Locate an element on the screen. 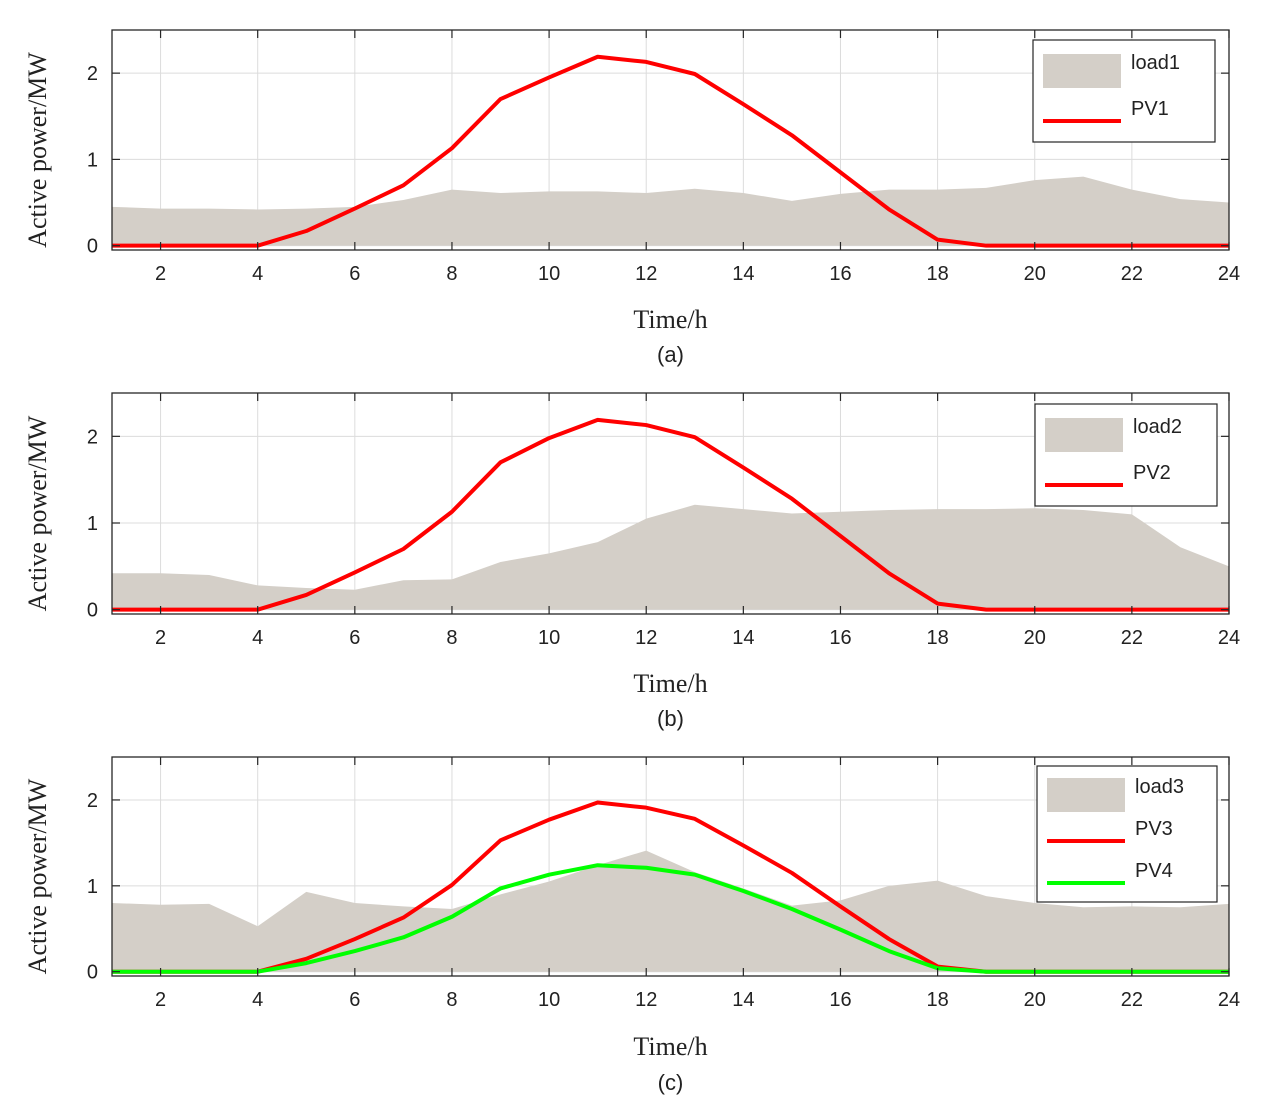 This screenshot has height=1119, width=1267. line-PV4 is located at coordinates (670, 918).